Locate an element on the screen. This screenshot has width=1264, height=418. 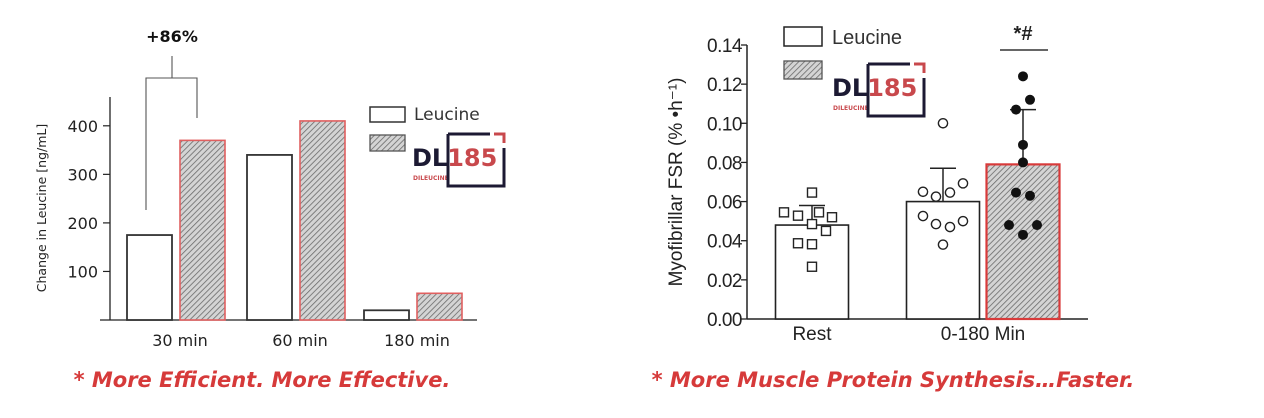
y-tick-label: 0.12 is located at coordinates (724, 85).